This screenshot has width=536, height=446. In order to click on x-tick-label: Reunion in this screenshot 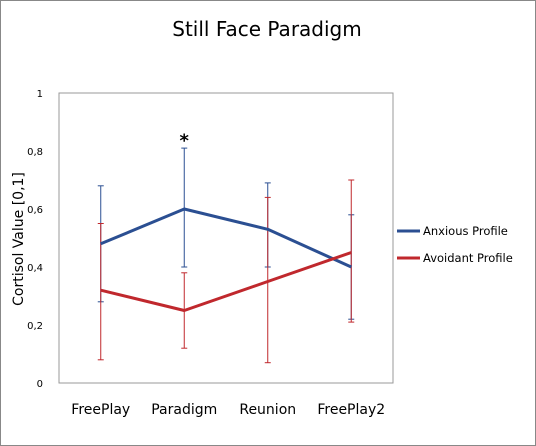, I will do `click(267, 410)`.